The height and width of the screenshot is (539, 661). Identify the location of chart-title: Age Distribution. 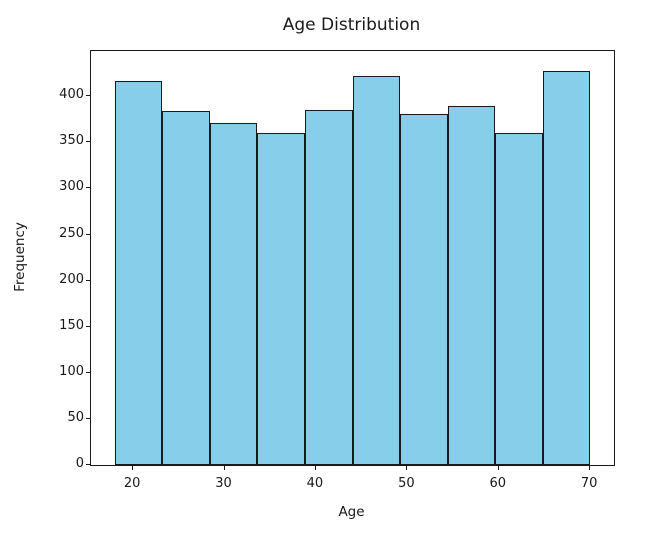
(351, 25).